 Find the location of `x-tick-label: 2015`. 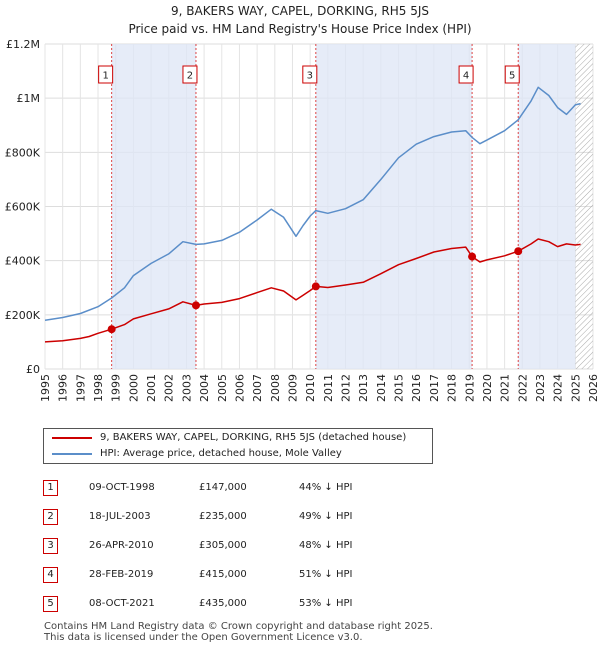

x-tick-label: 2015 is located at coordinates (399, 388).